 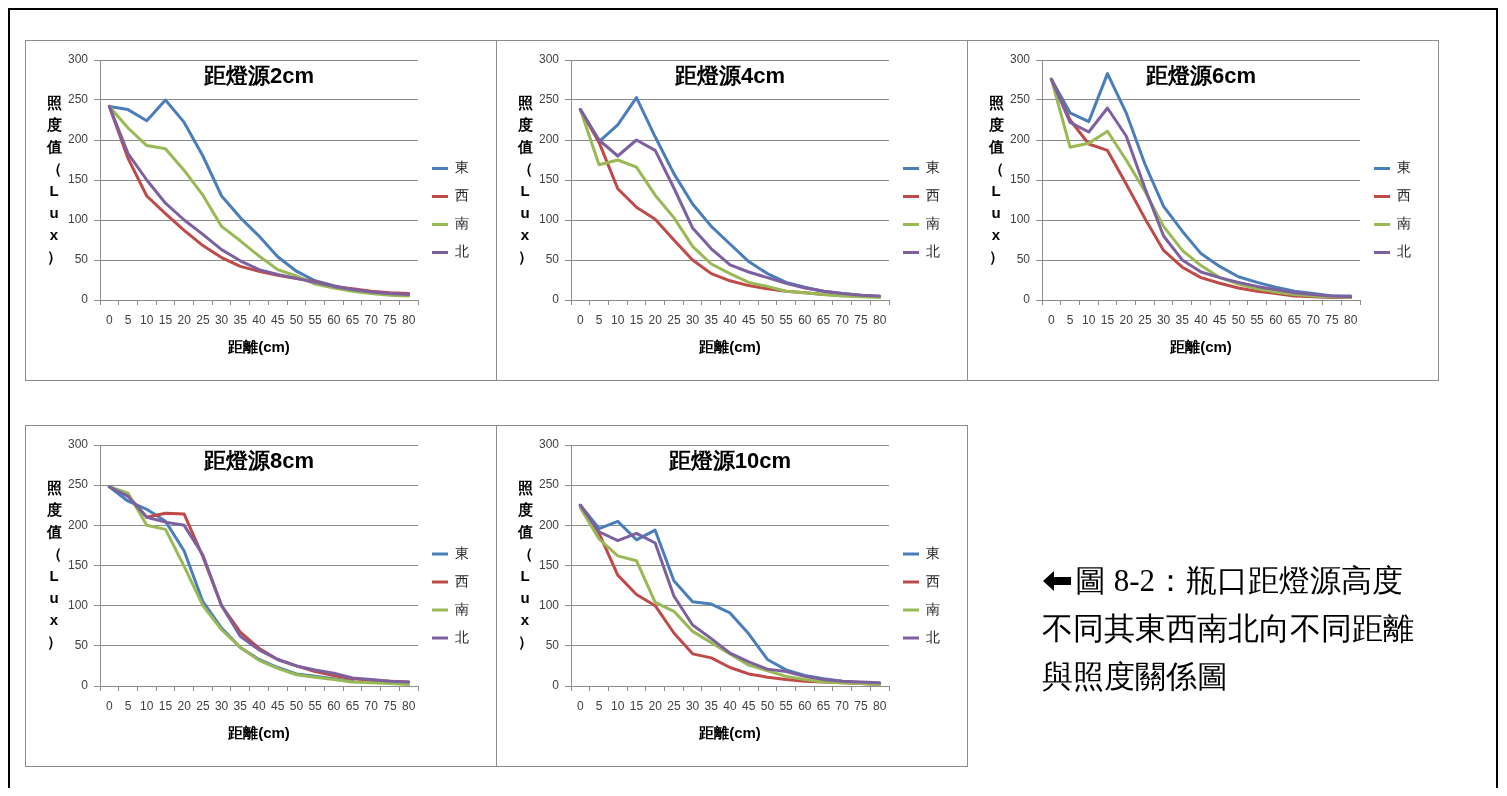 I want to click on chart-title: 距燈源6cm, so click(x=1200, y=76).